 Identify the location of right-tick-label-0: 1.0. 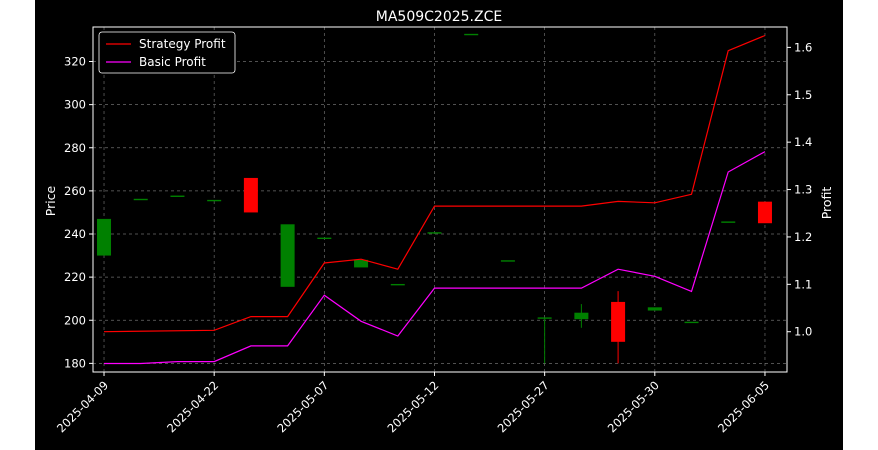
(803, 332).